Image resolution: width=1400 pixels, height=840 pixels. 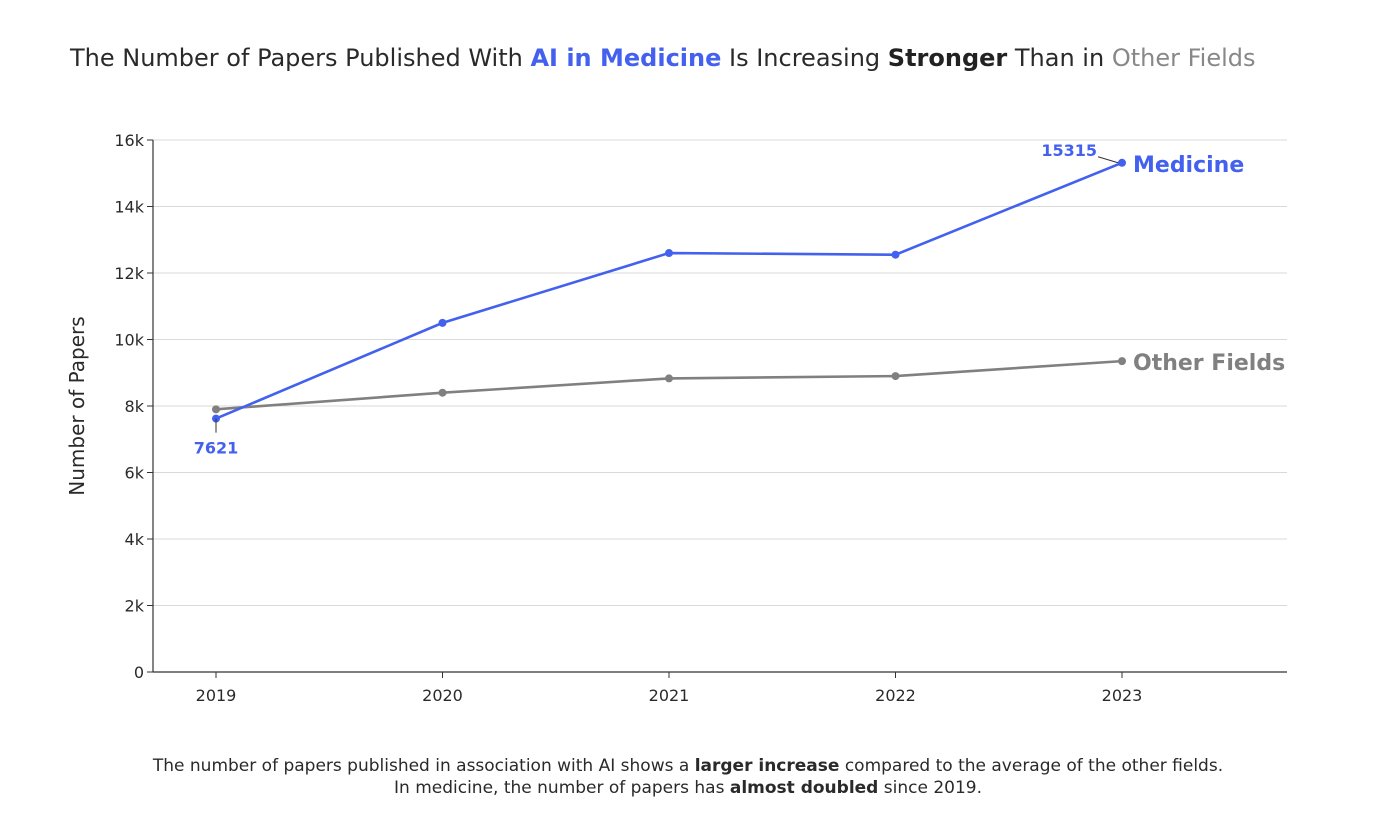 I want to click on data-point-other-fields-2022, so click(x=895, y=376).